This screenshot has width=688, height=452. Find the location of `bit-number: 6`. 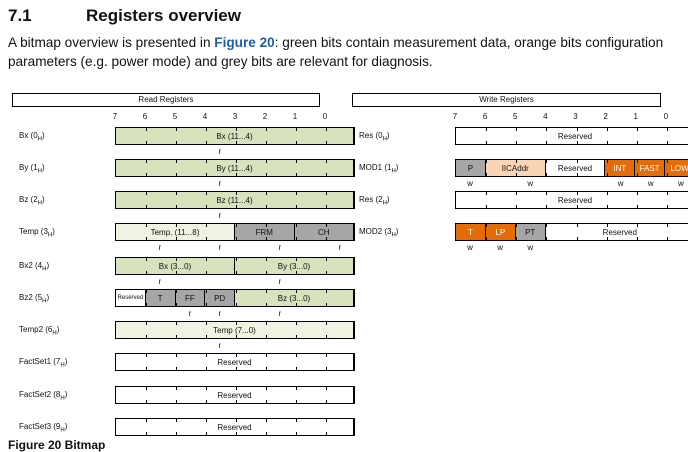

bit-number: 6 is located at coordinates (485, 116).